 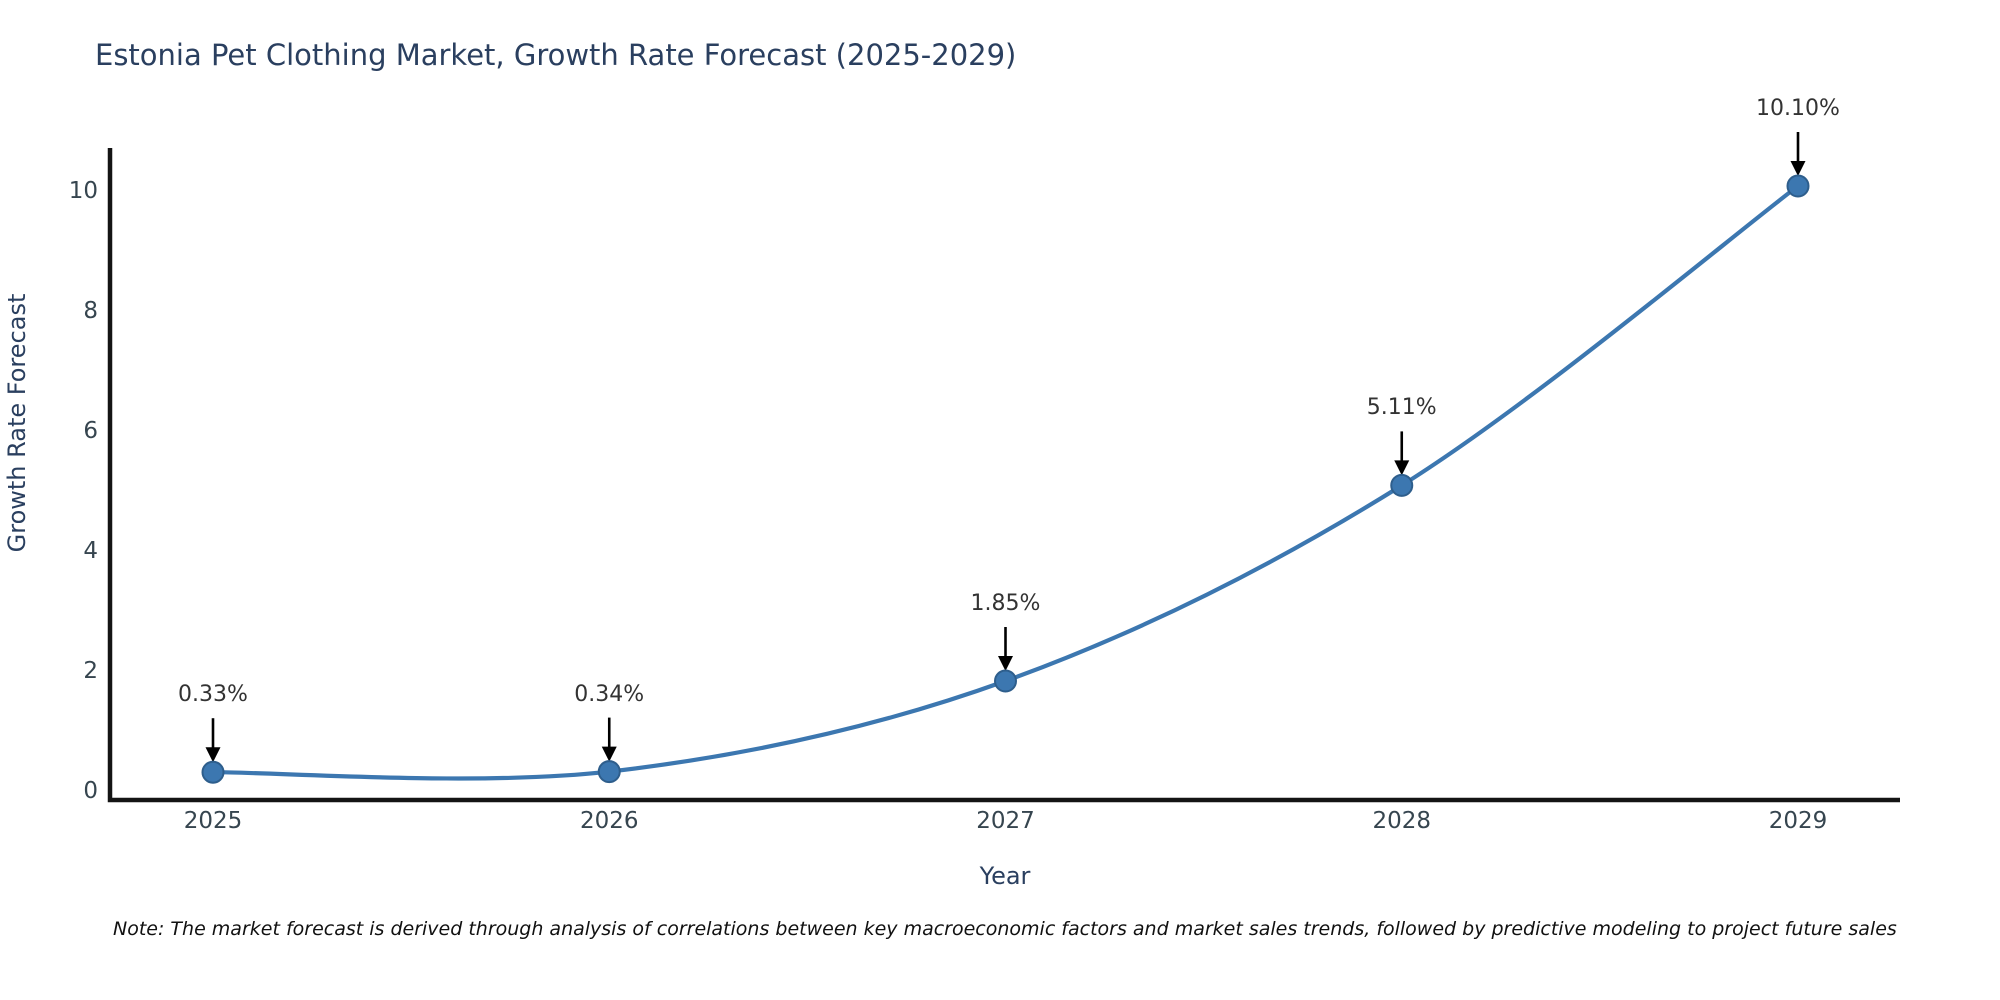 I want to click on x-axis-title: Year, so click(x=1005, y=876).